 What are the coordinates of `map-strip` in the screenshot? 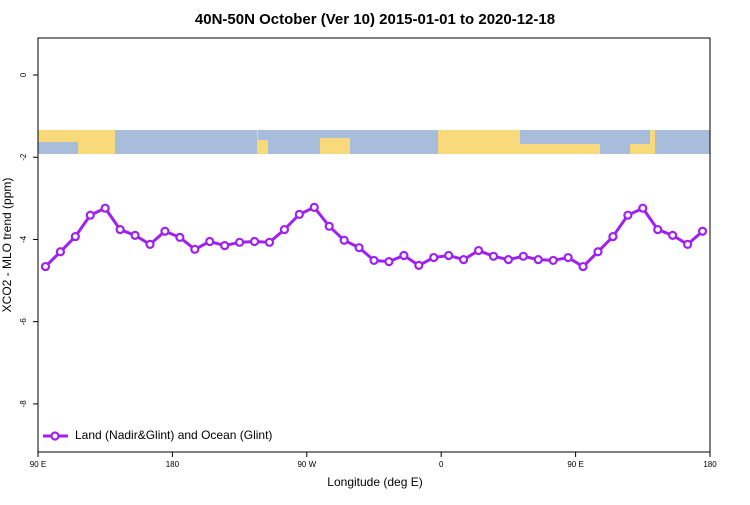 It's located at (374, 142).